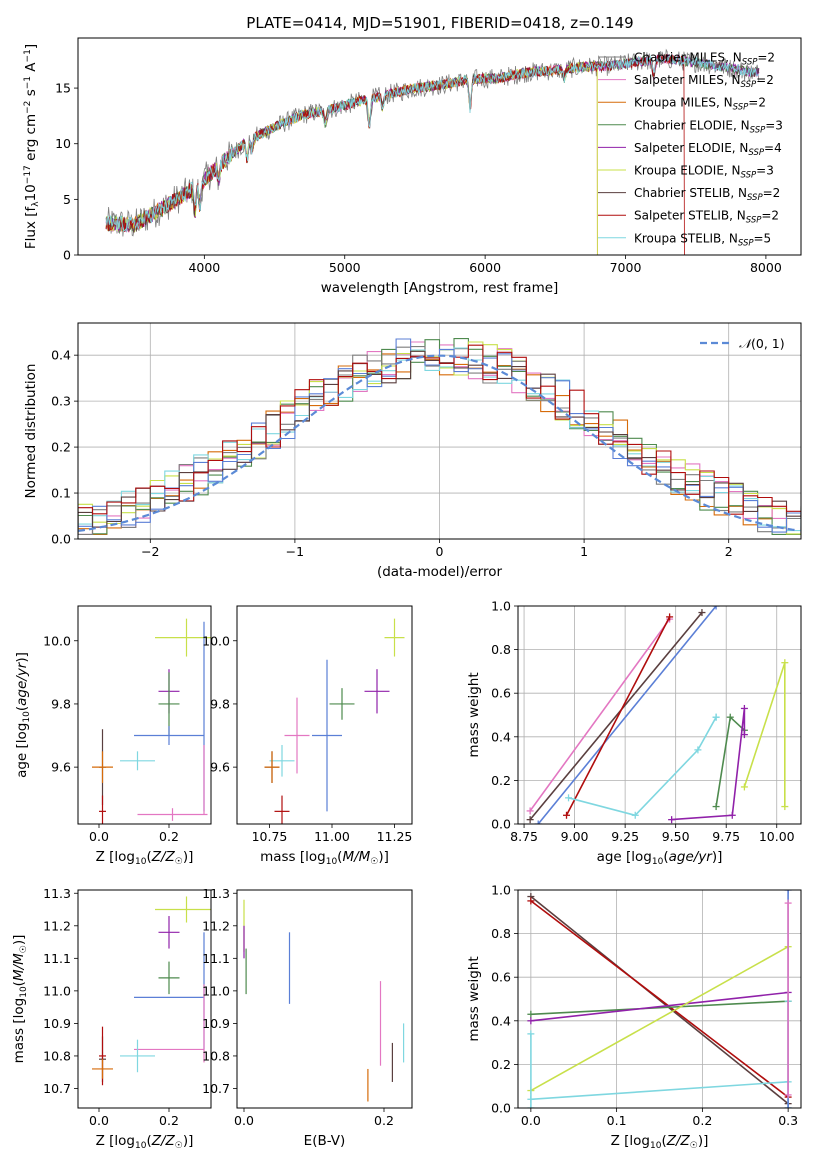 This screenshot has height=1170, width=819. What do you see at coordinates (111, 738) in the screenshot?
I see `axes-age_vs_Z: 0.0 0.2 9.6 9.8 10.0` at bounding box center [111, 738].